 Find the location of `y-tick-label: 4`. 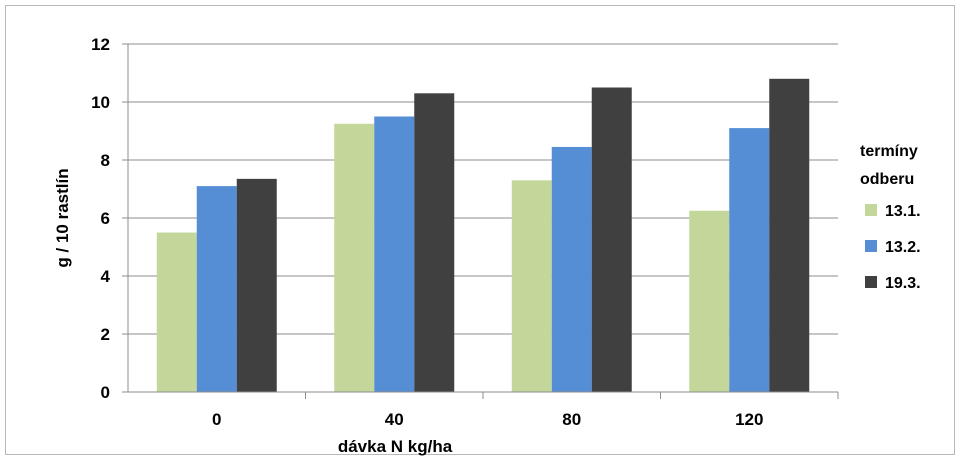

y-tick-label: 4 is located at coordinates (106, 276).